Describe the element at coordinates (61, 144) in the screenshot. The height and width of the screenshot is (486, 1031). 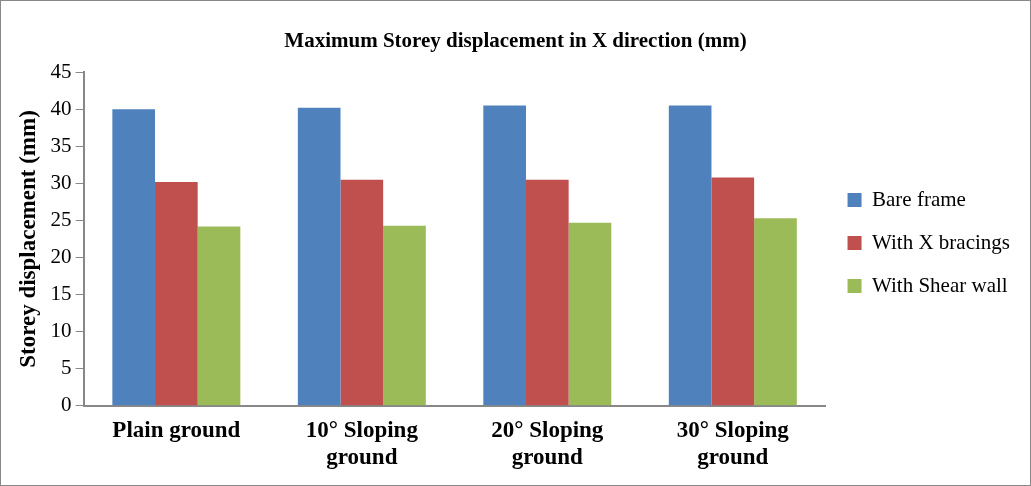
I see `y-tick-label: 35` at that location.